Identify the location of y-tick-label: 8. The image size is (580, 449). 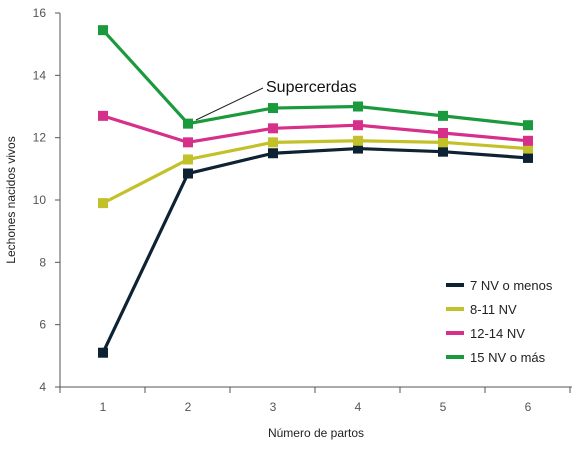
(42, 262).